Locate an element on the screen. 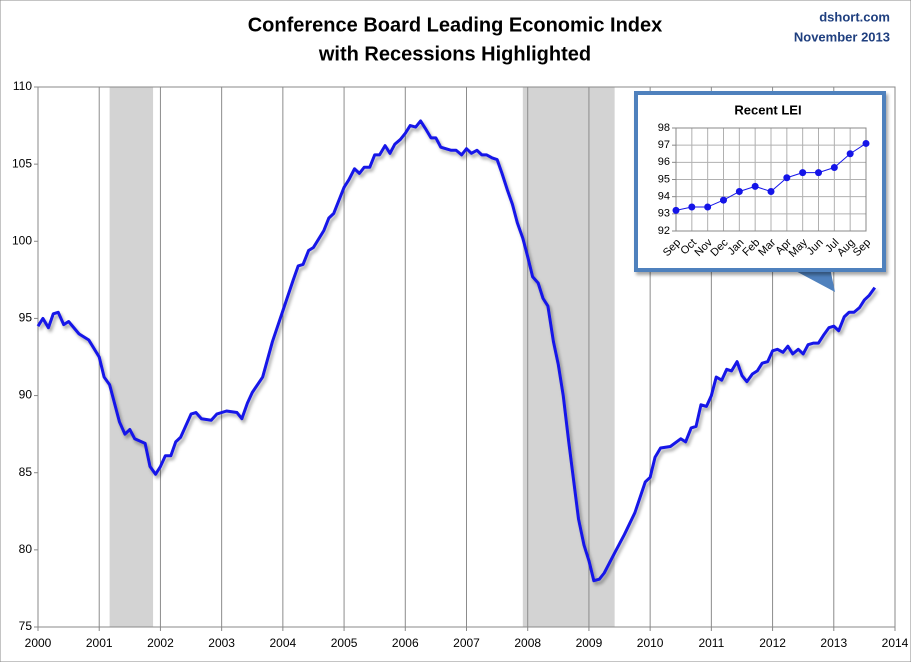  y-tick-label: 110 is located at coordinates (22, 86).